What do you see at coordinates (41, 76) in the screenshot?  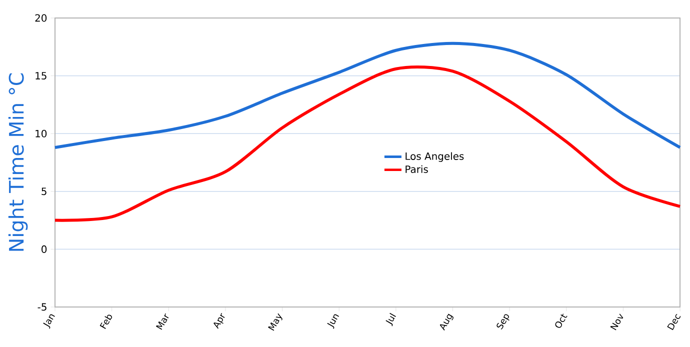 I see `y-tick-label: 15` at bounding box center [41, 76].